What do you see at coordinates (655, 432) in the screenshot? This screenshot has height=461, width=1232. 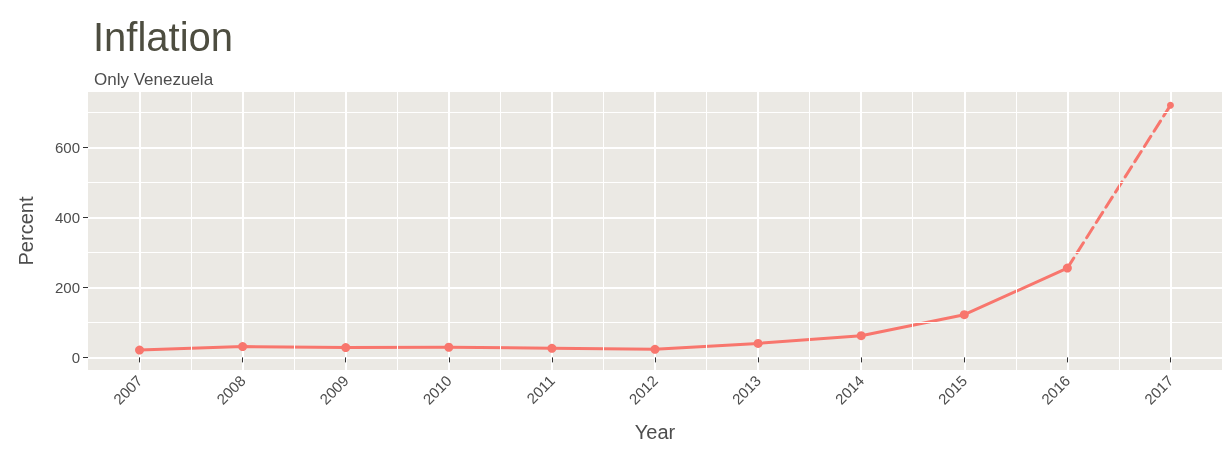 I see `x-axis-title: Year` at bounding box center [655, 432].